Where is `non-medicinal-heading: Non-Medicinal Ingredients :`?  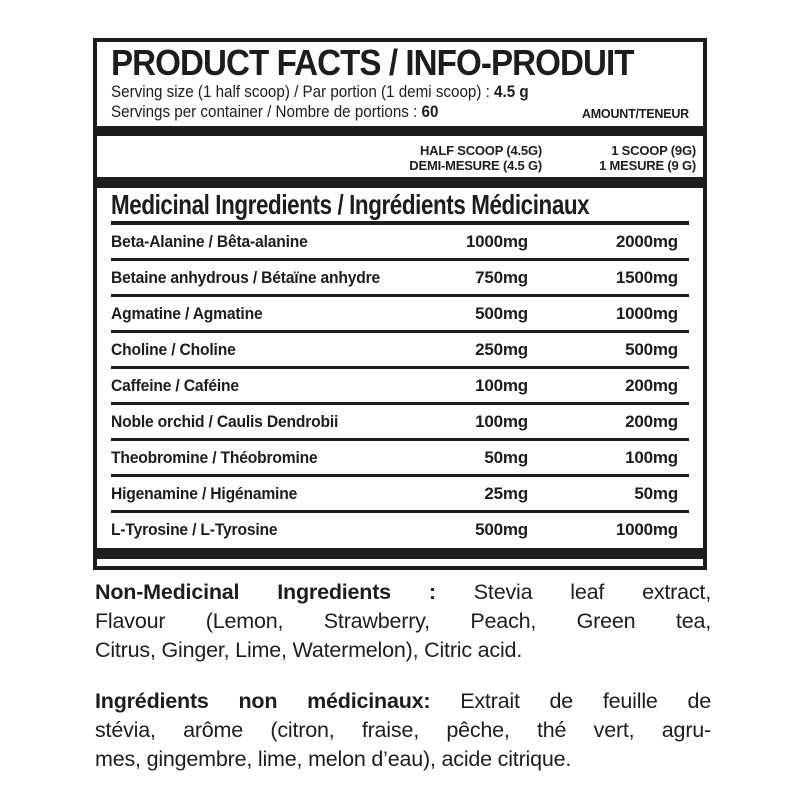 non-medicinal-heading: Non-Medicinal Ingredients : is located at coordinates (265, 592).